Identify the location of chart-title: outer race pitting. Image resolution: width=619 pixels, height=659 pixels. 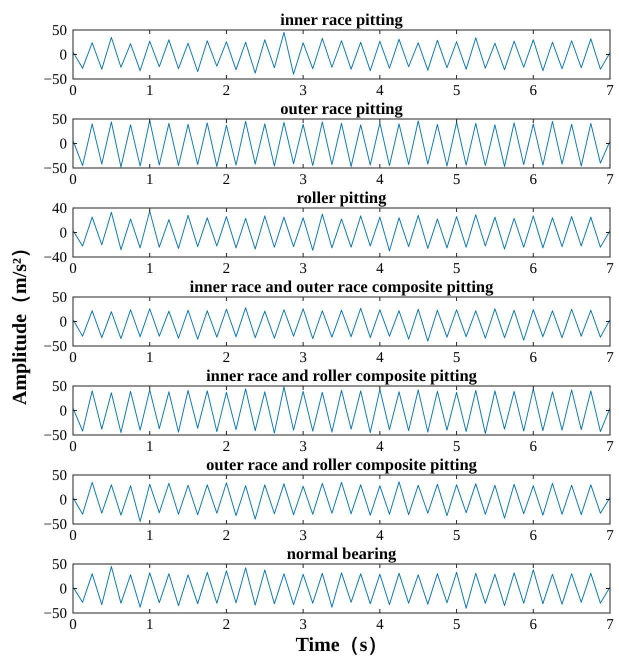
(342, 108).